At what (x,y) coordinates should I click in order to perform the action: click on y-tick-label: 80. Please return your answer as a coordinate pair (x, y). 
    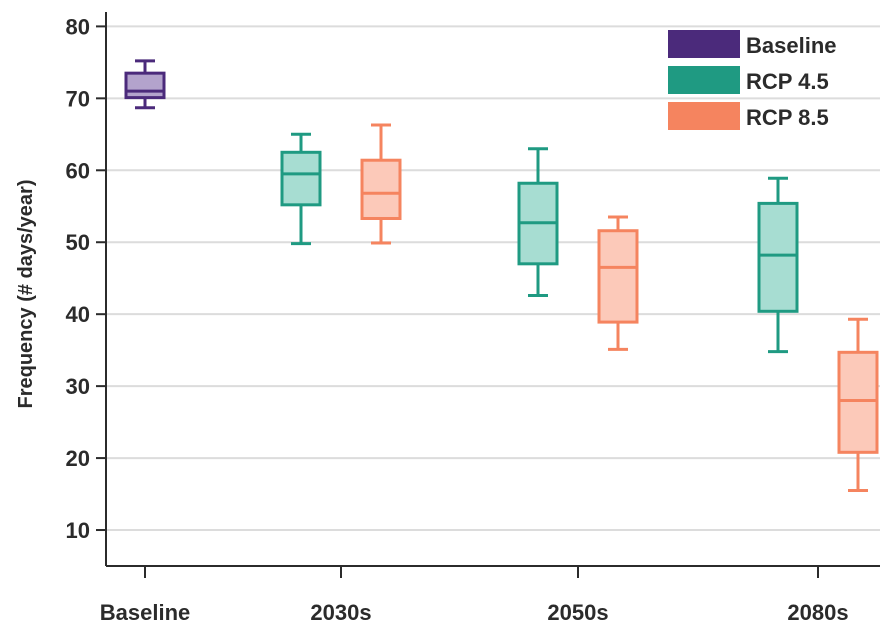
    Looking at the image, I should click on (78, 26).